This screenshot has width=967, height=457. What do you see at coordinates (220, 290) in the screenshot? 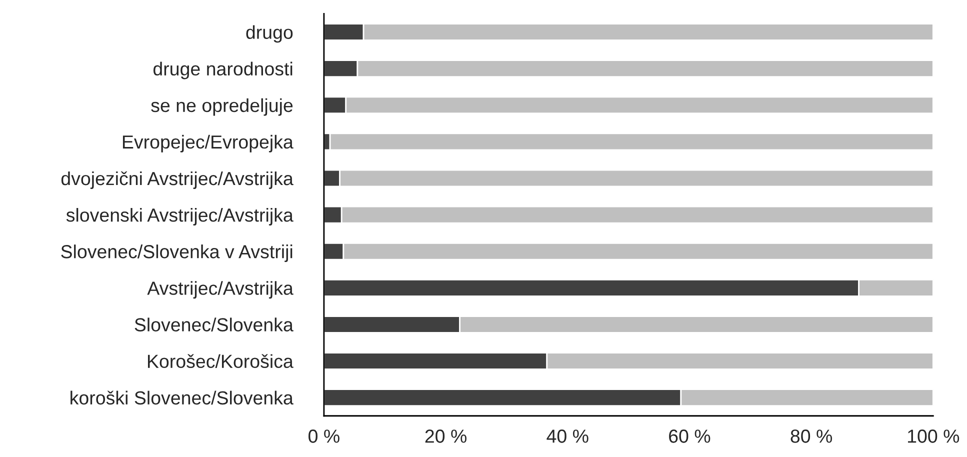
I see `y-tick-label: Avstrijec/Avstrijka` at bounding box center [220, 290].